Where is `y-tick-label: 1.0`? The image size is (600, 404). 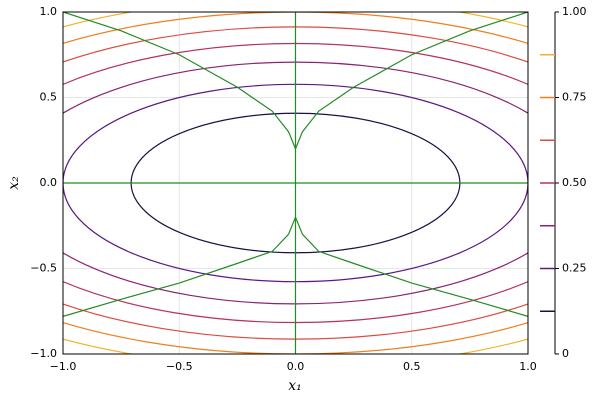
y-tick-label: 1.0 is located at coordinates (49, 11).